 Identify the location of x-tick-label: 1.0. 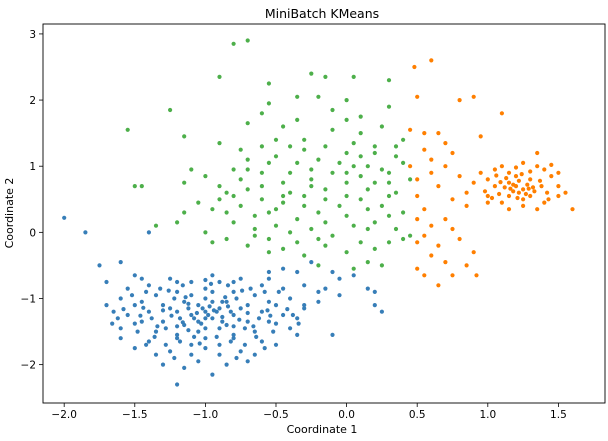
(487, 415).